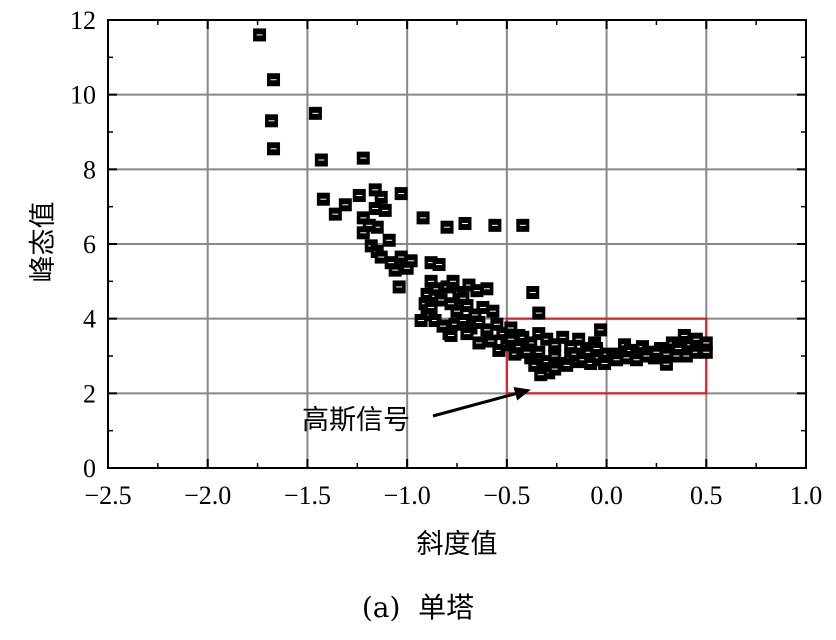 The height and width of the screenshot is (640, 836). What do you see at coordinates (43, 242) in the screenshot?
I see `y-axis-title: 峰态值` at bounding box center [43, 242].